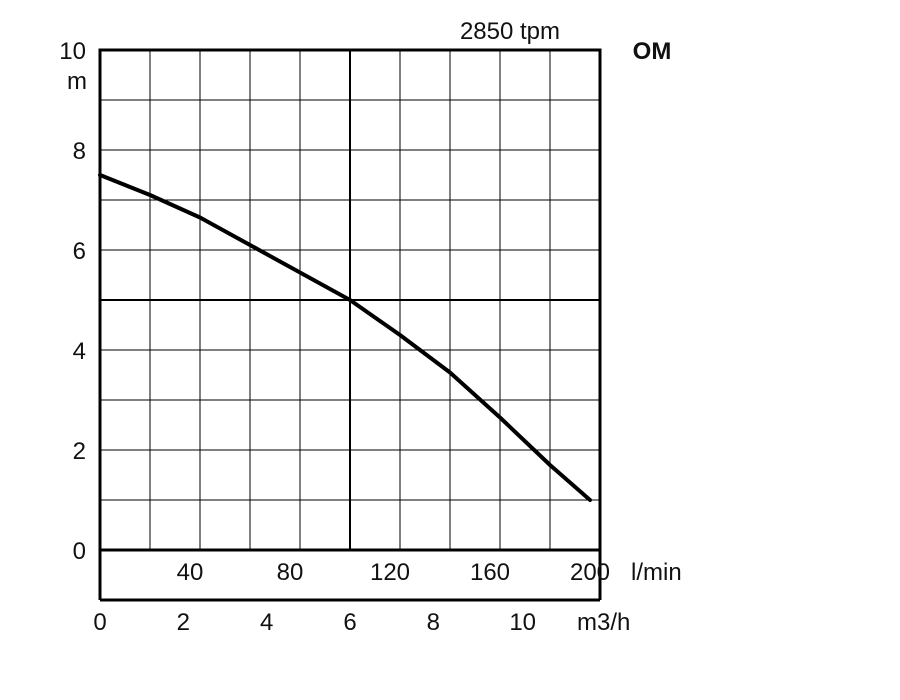 The image size is (900, 700). What do you see at coordinates (433, 622) in the screenshot?
I see `x-tick-label-m3h: 8` at bounding box center [433, 622].